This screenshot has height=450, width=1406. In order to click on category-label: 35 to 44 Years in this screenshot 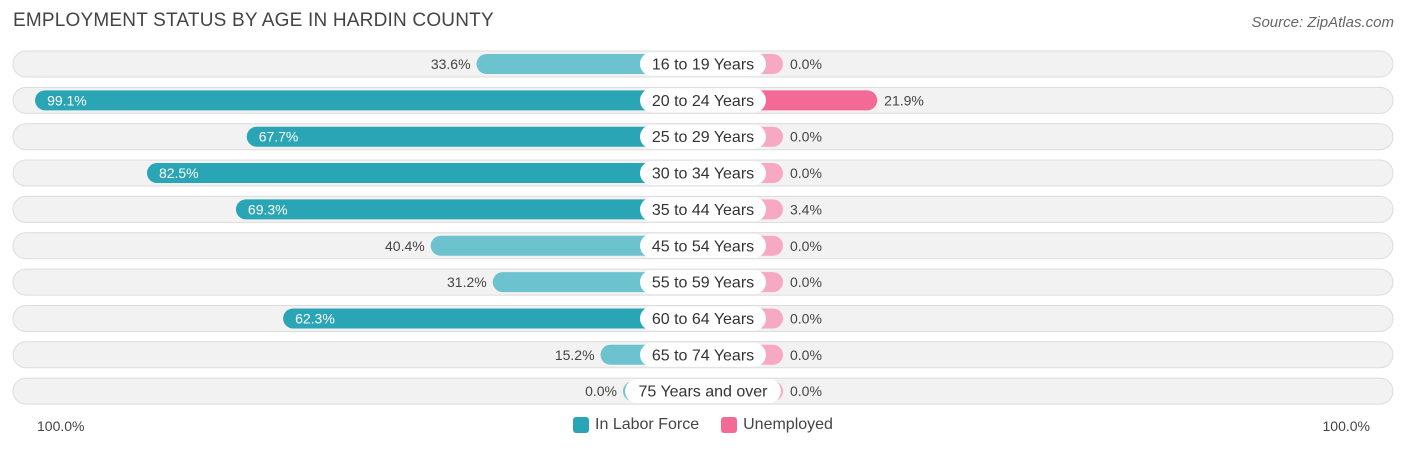, I will do `click(703, 210)`.